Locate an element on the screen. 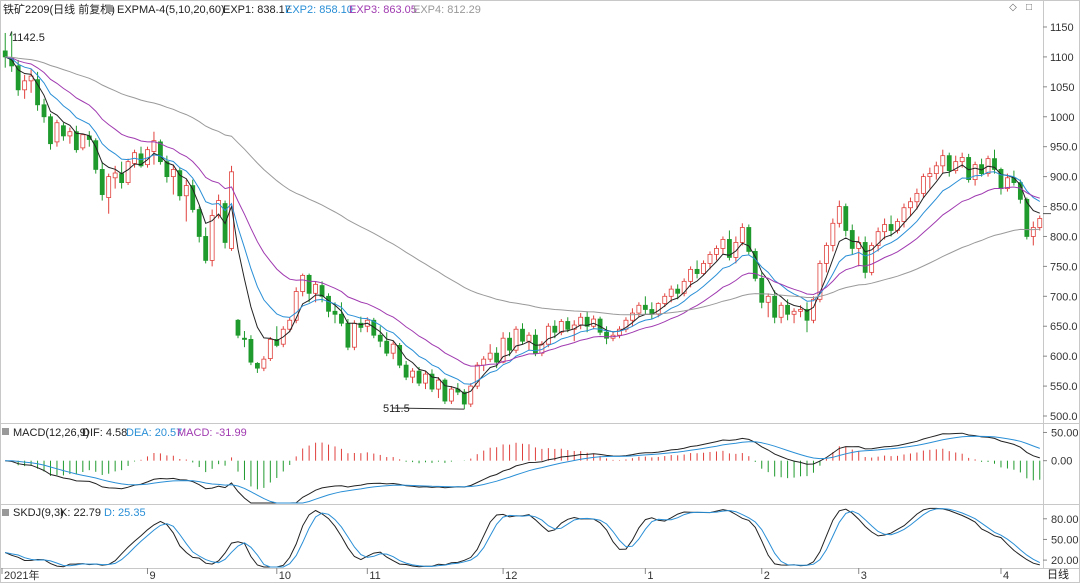 The width and height of the screenshot is (1080, 583). k-line is located at coordinates (522, 537).